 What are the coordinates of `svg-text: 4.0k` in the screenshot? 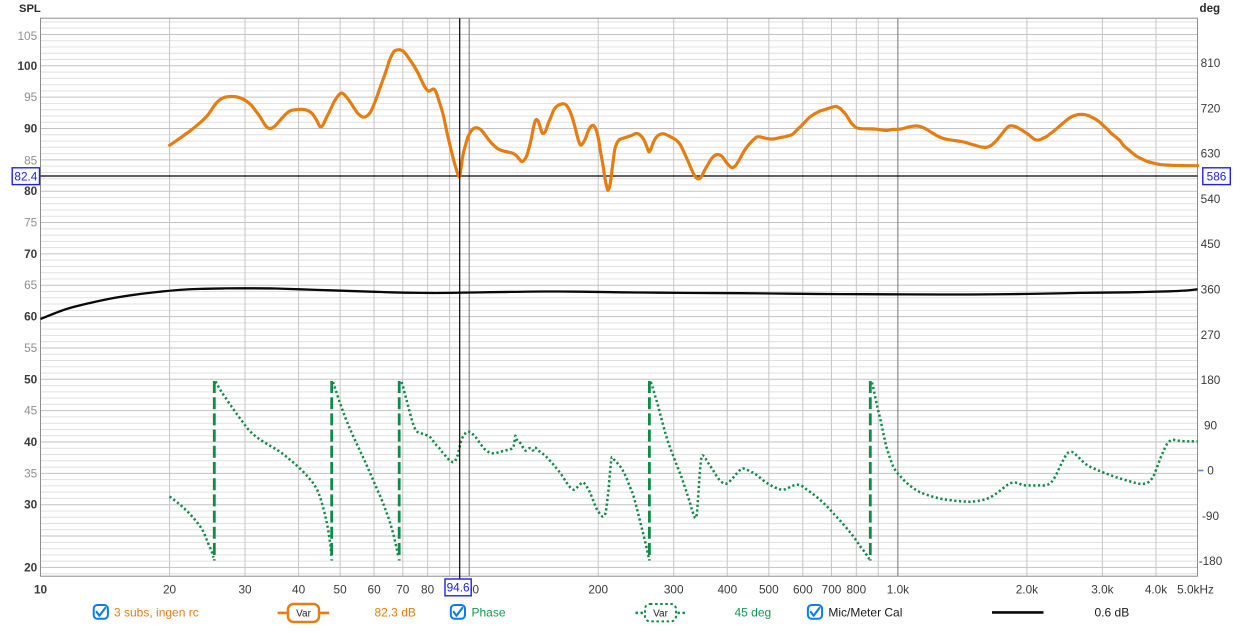 It's located at (1156, 589).